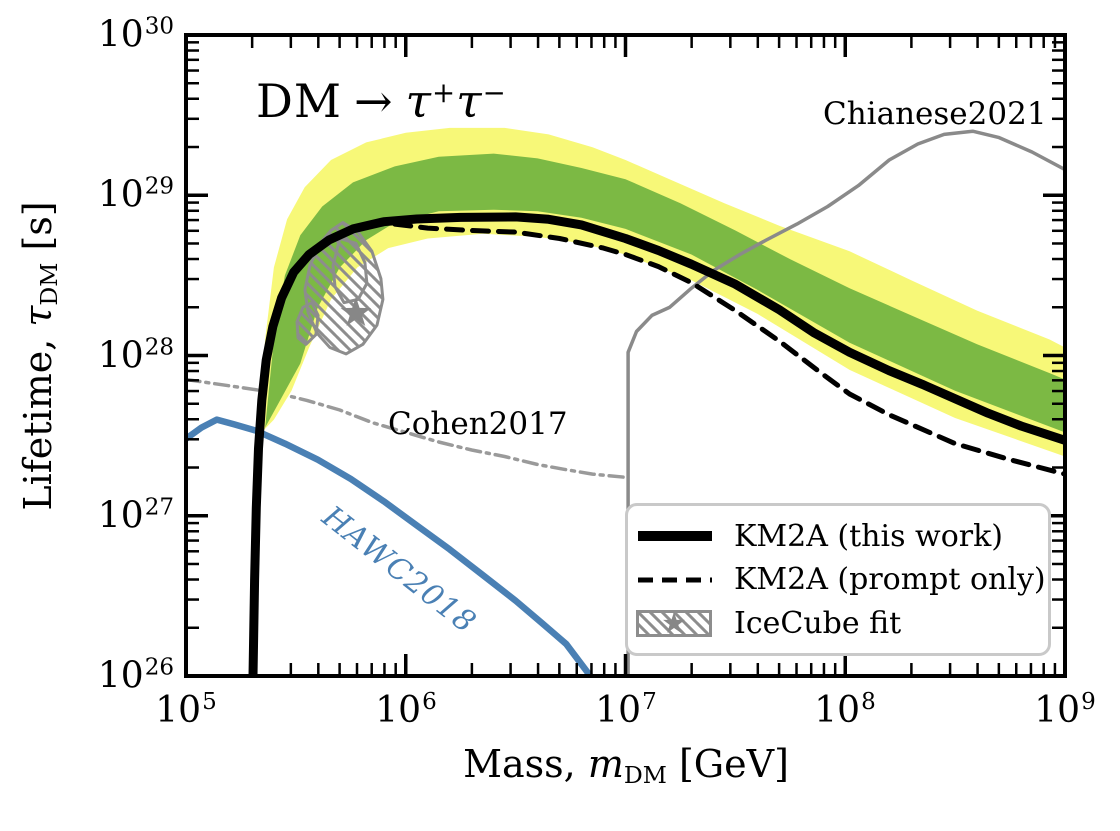  What do you see at coordinates (818, 623) in the screenshot?
I see `legend-label: IceCube fit` at bounding box center [818, 623].